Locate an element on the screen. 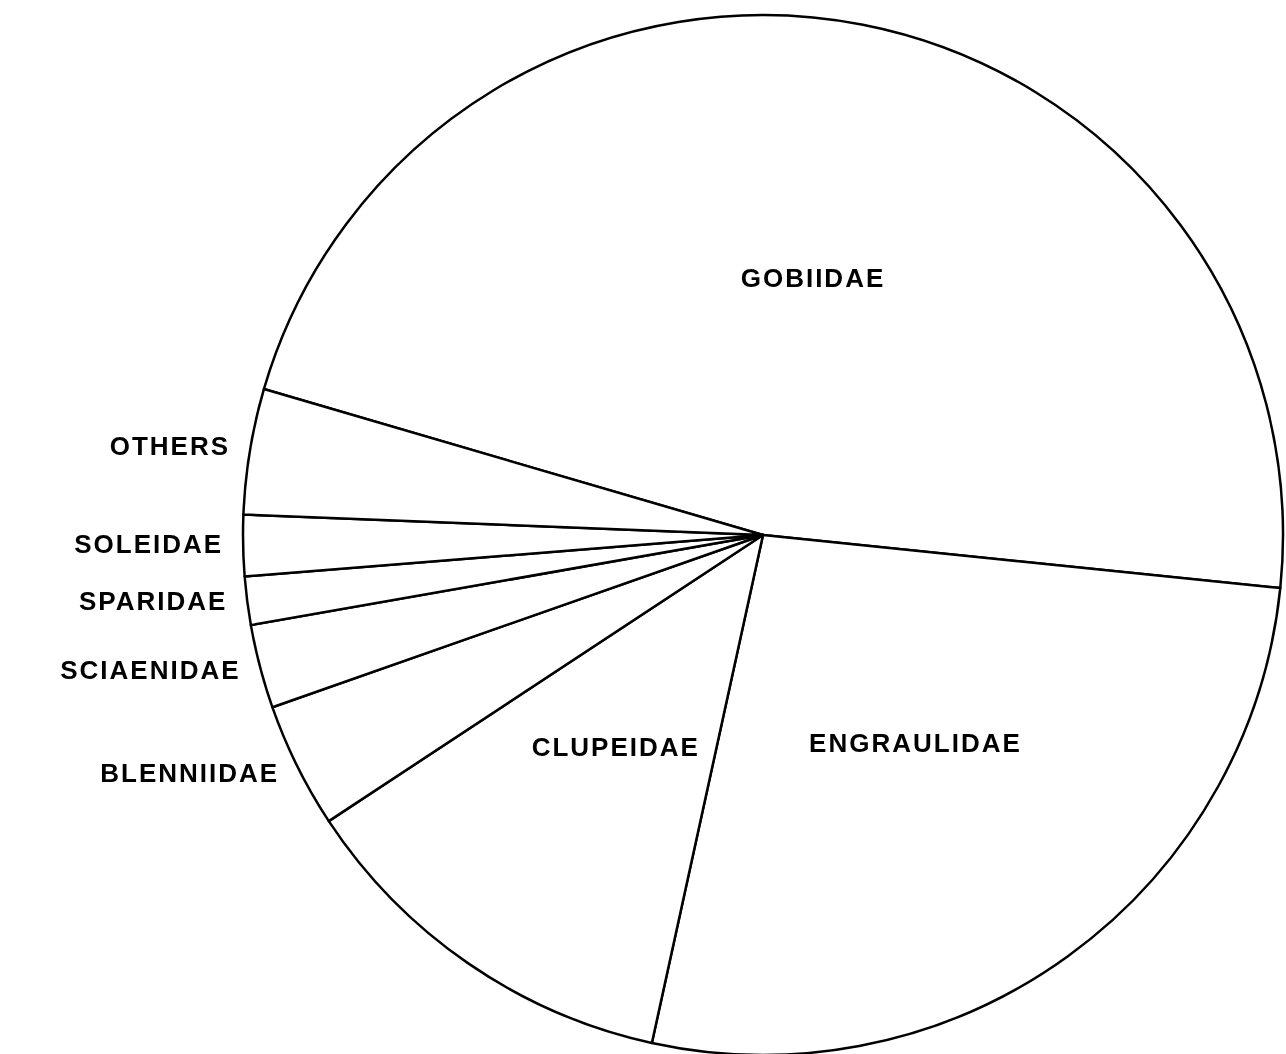  slice-label: OTHERS is located at coordinates (170, 445).